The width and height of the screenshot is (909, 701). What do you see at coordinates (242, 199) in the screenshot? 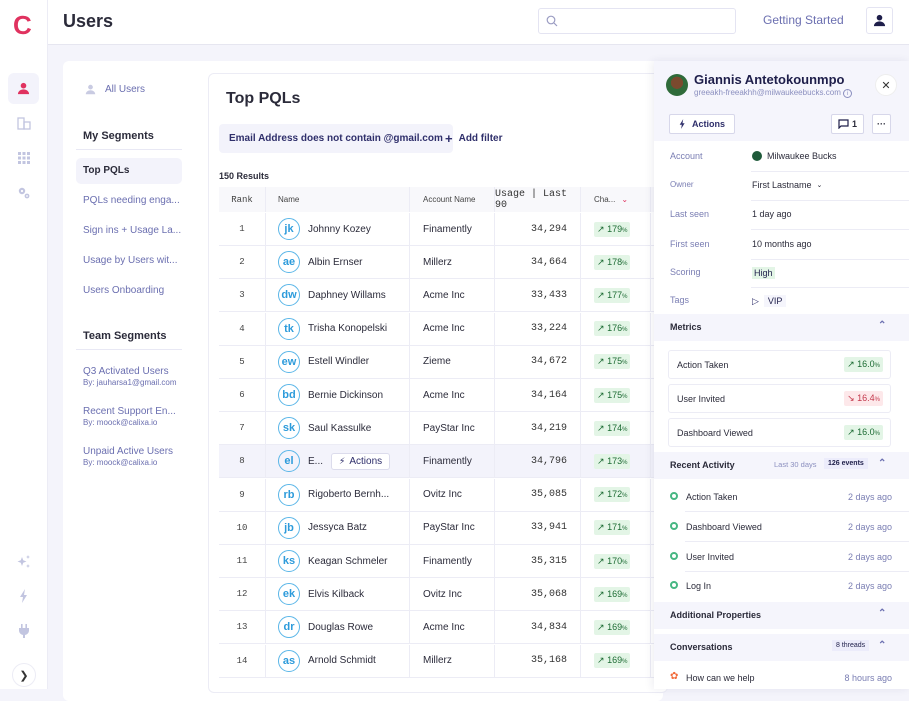
I see `column-header-rank: Rank` at bounding box center [242, 199].